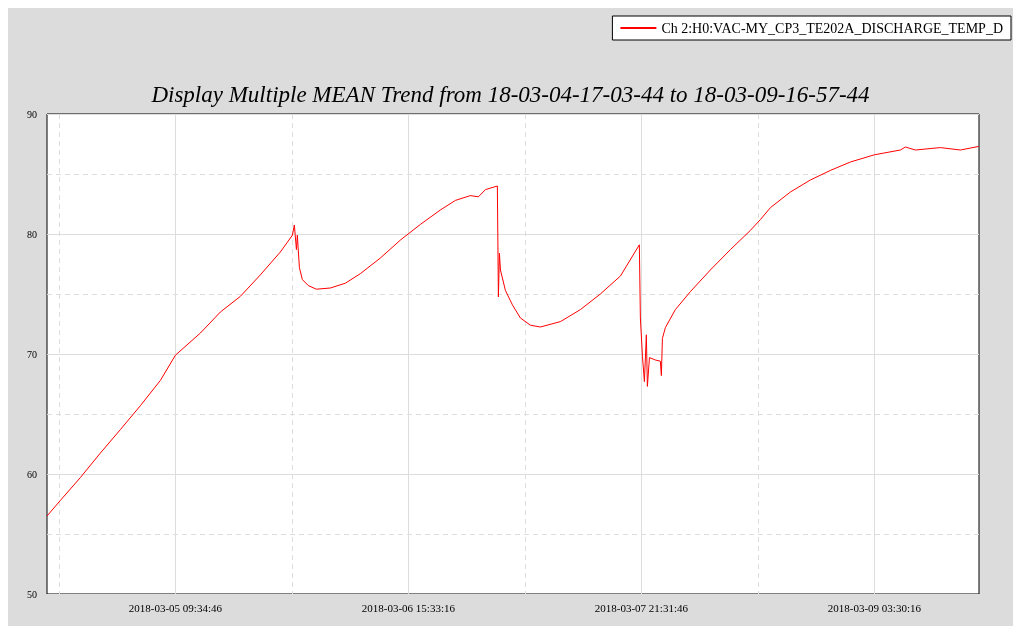  What do you see at coordinates (832, 28) in the screenshot?
I see `legend-label: Ch 2:H0:VAC-MY_CP3_TE202A_DISCHARGE_TEMP_D` at bounding box center [832, 28].